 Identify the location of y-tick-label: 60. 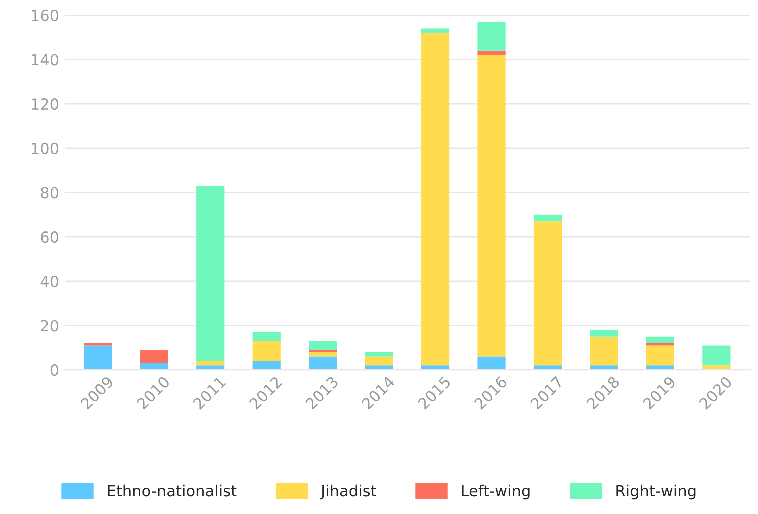
(50, 238).